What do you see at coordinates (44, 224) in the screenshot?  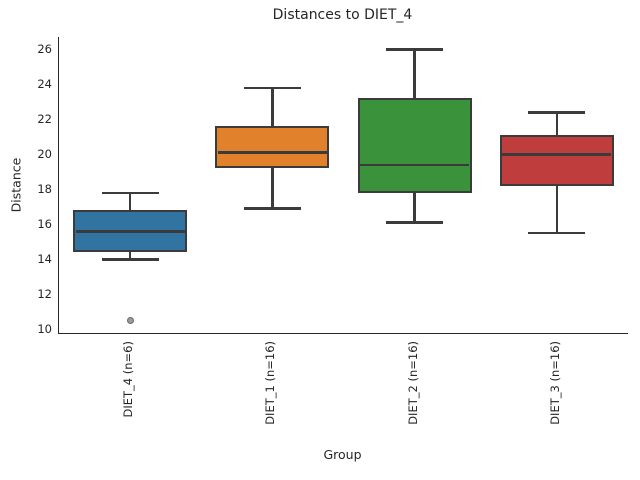 I see `y-tick-label: 16` at bounding box center [44, 224].